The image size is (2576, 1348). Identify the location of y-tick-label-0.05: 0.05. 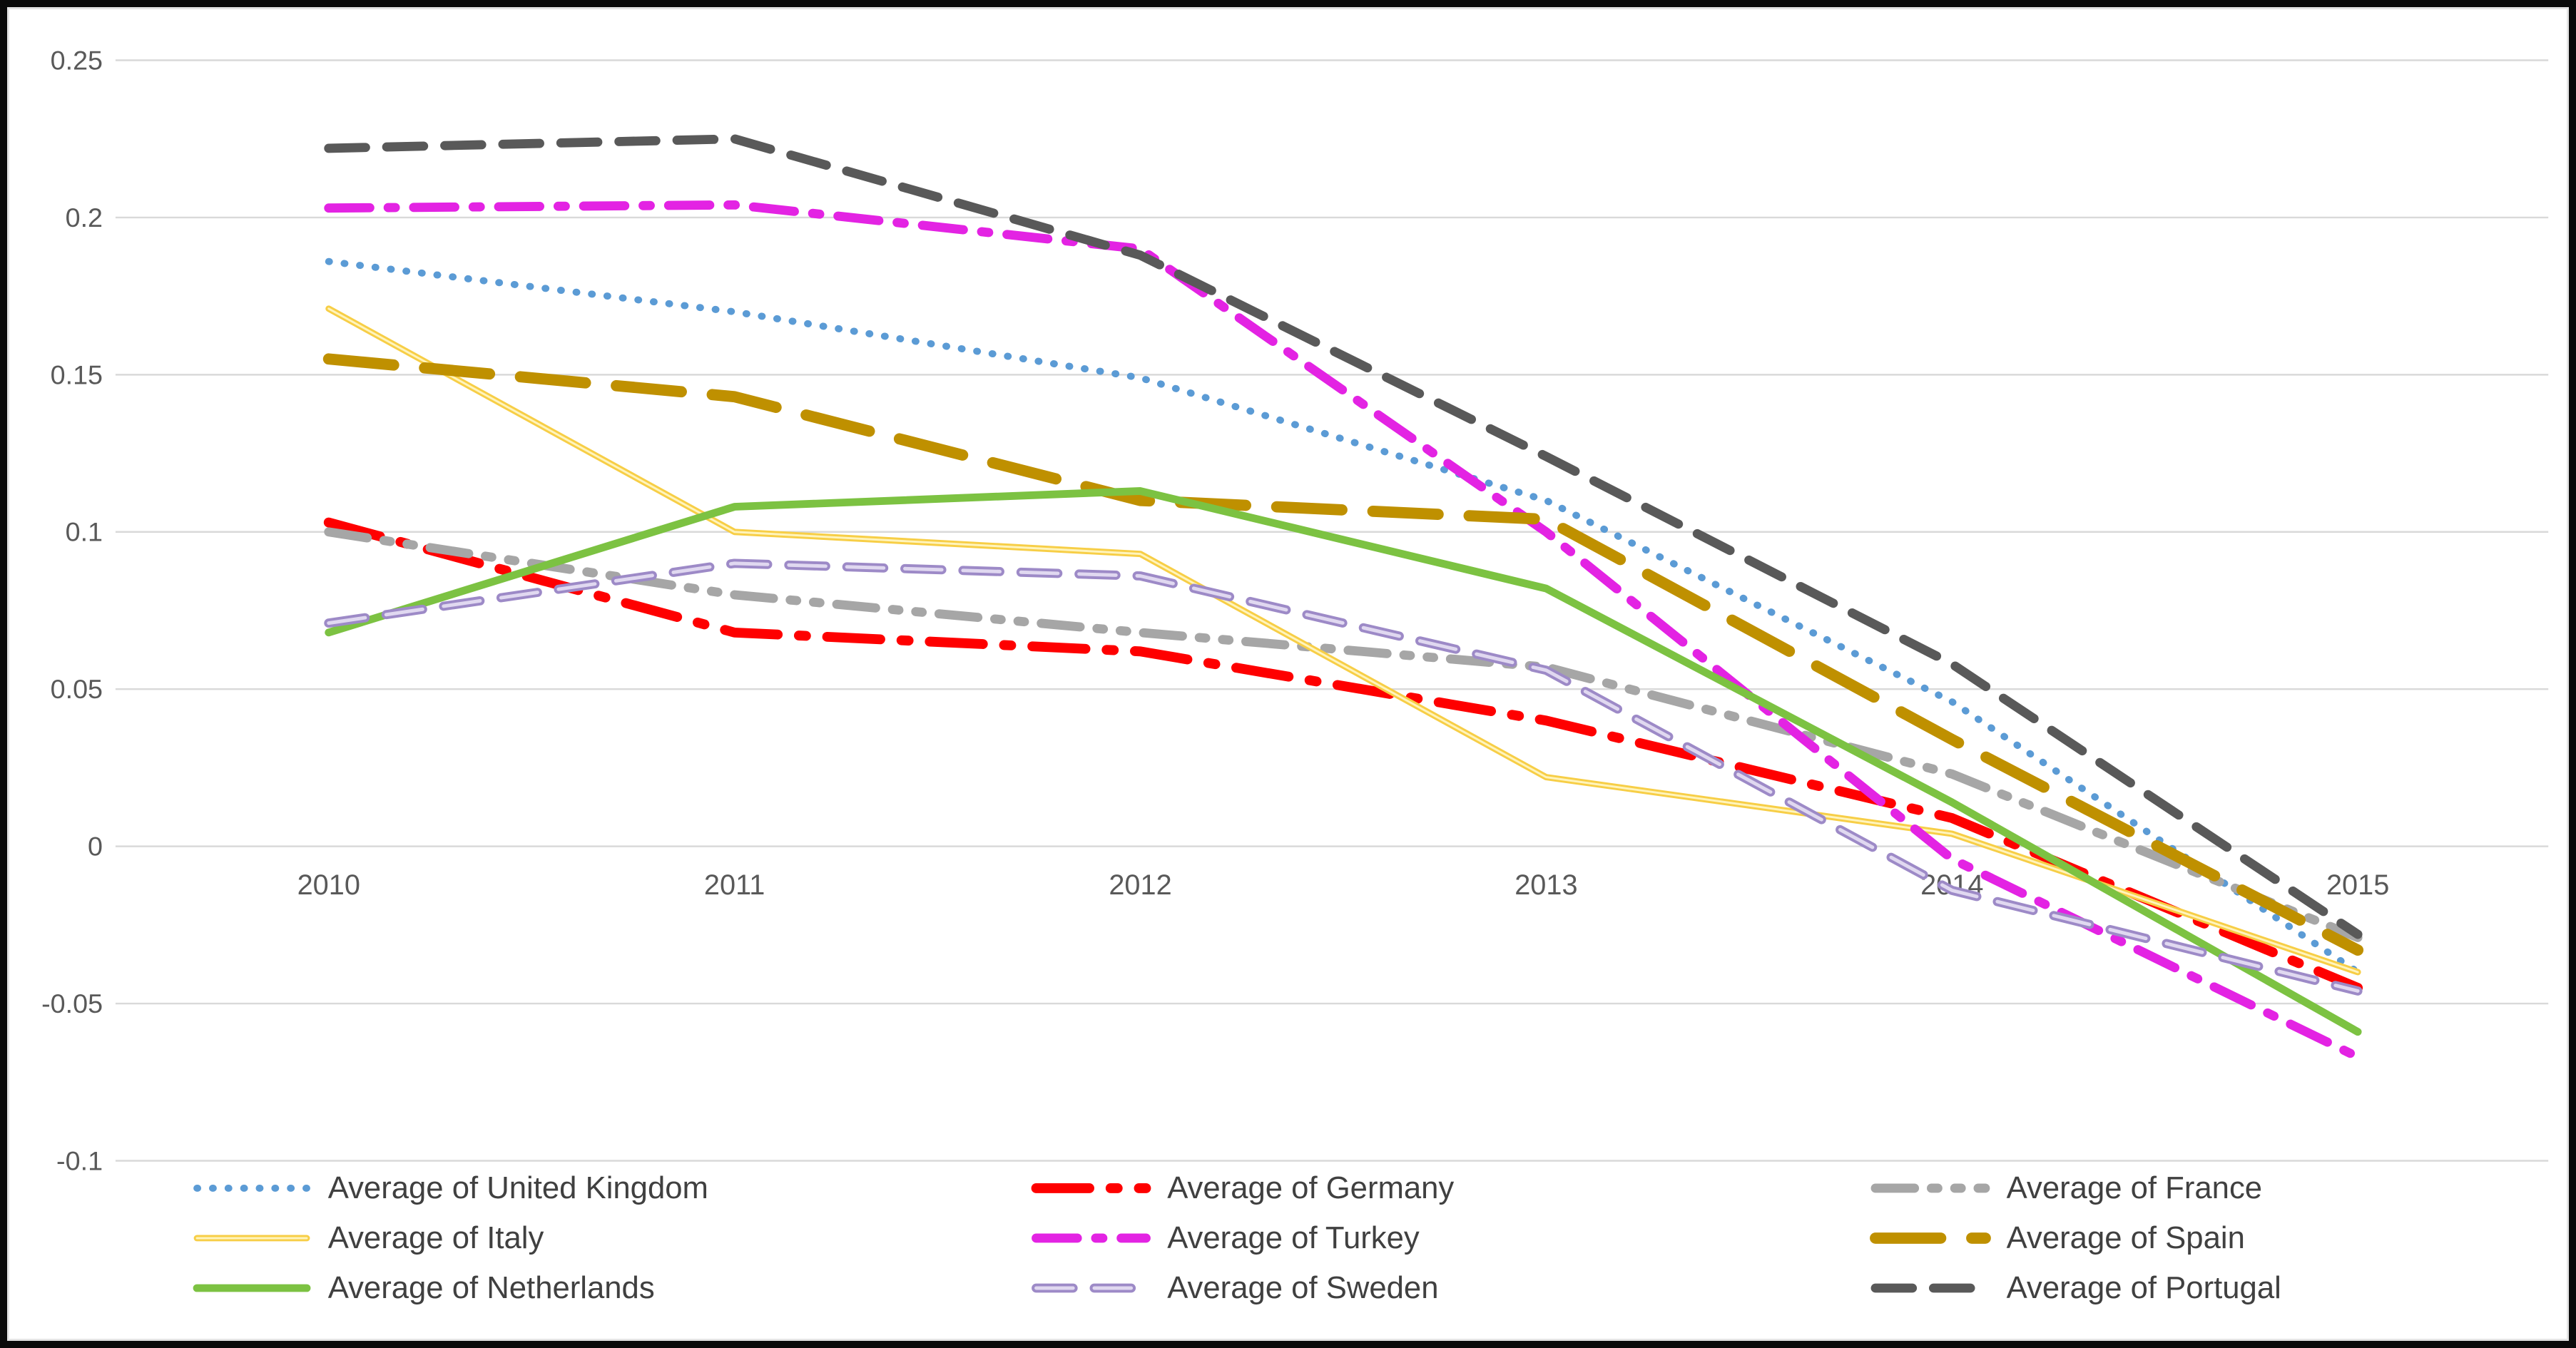
(77, 689).